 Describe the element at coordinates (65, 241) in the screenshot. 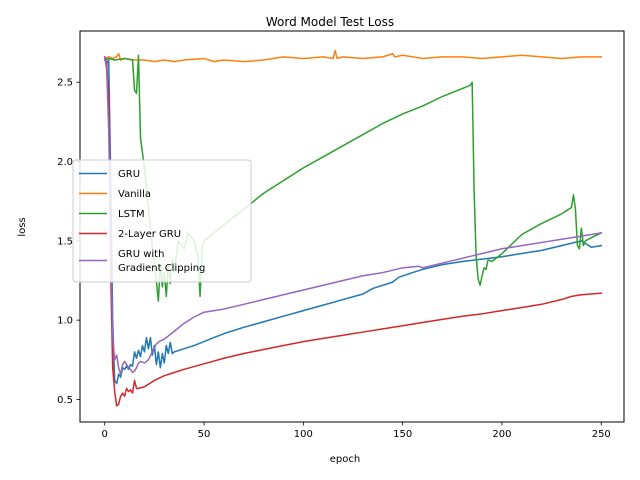

I see `y-tick-label: 1.5` at that location.